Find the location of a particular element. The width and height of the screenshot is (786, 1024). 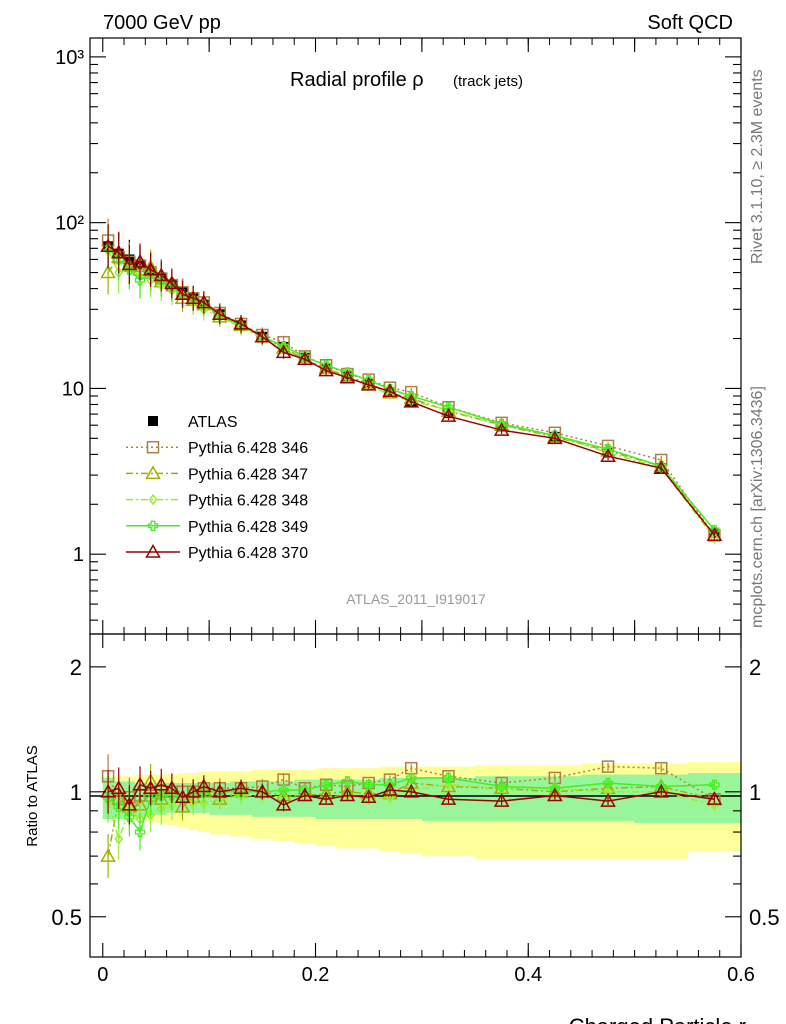

legend-entry: Pythia 6.428 347 is located at coordinates (217, 474).